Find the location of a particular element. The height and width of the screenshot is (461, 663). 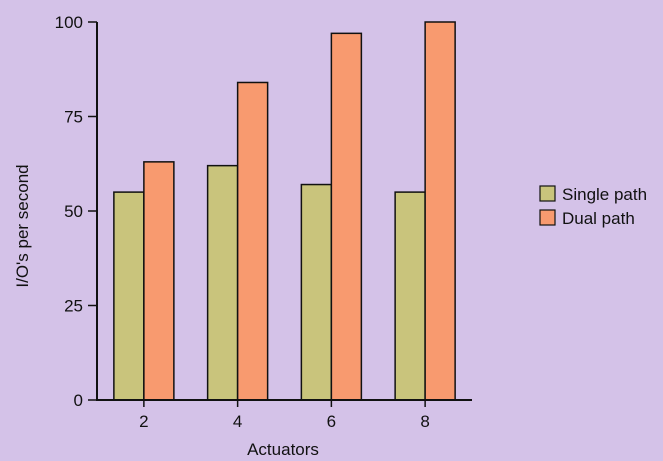

y-ticks-group: 0 25 50 75 100 is located at coordinates (76, 211).